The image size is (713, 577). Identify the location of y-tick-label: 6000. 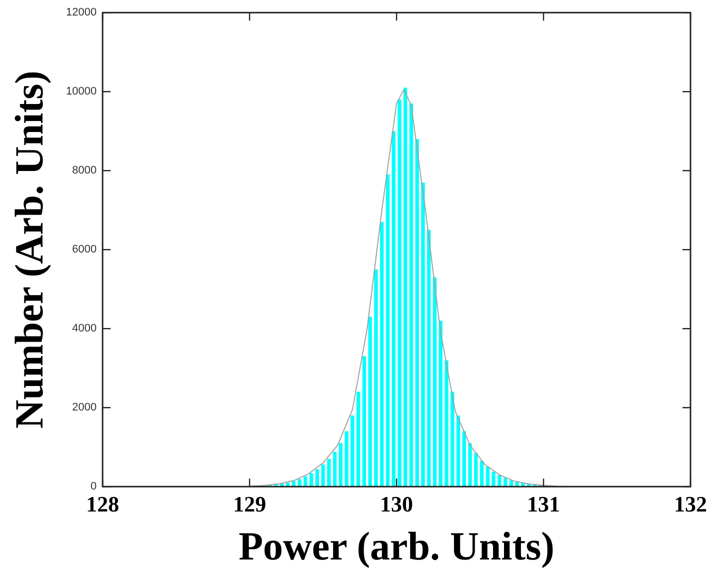
(84, 250).